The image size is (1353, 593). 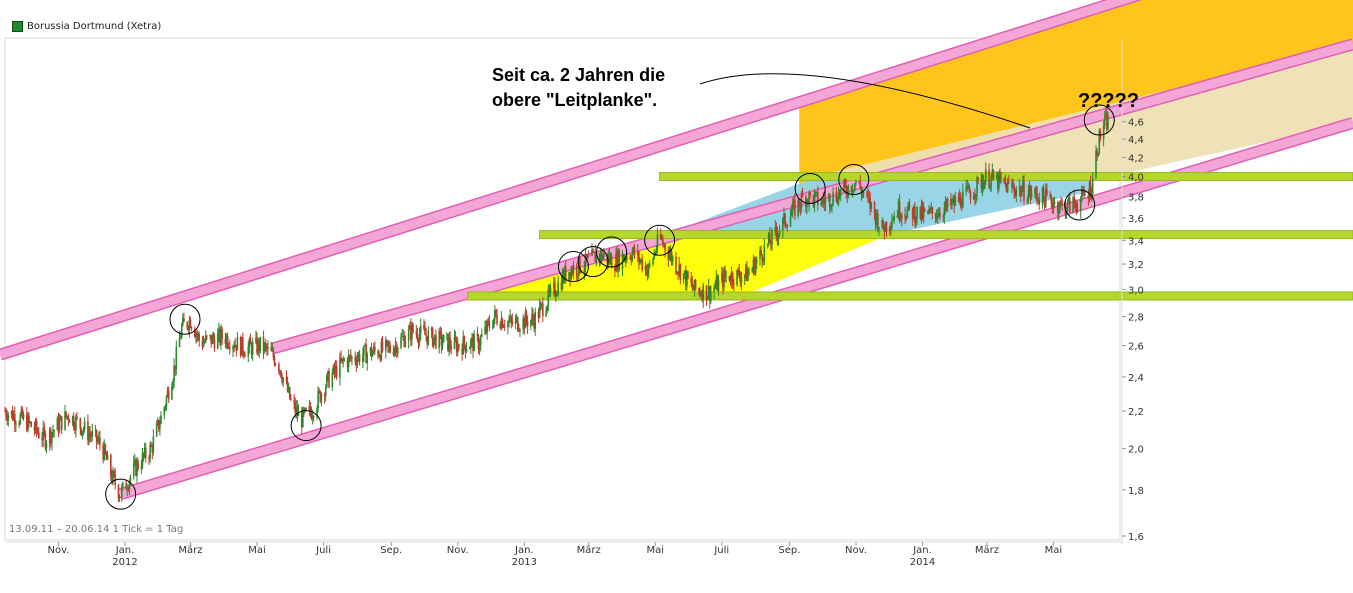 What do you see at coordinates (257, 550) in the screenshot?
I see `x-tick-label-3: Mai` at bounding box center [257, 550].